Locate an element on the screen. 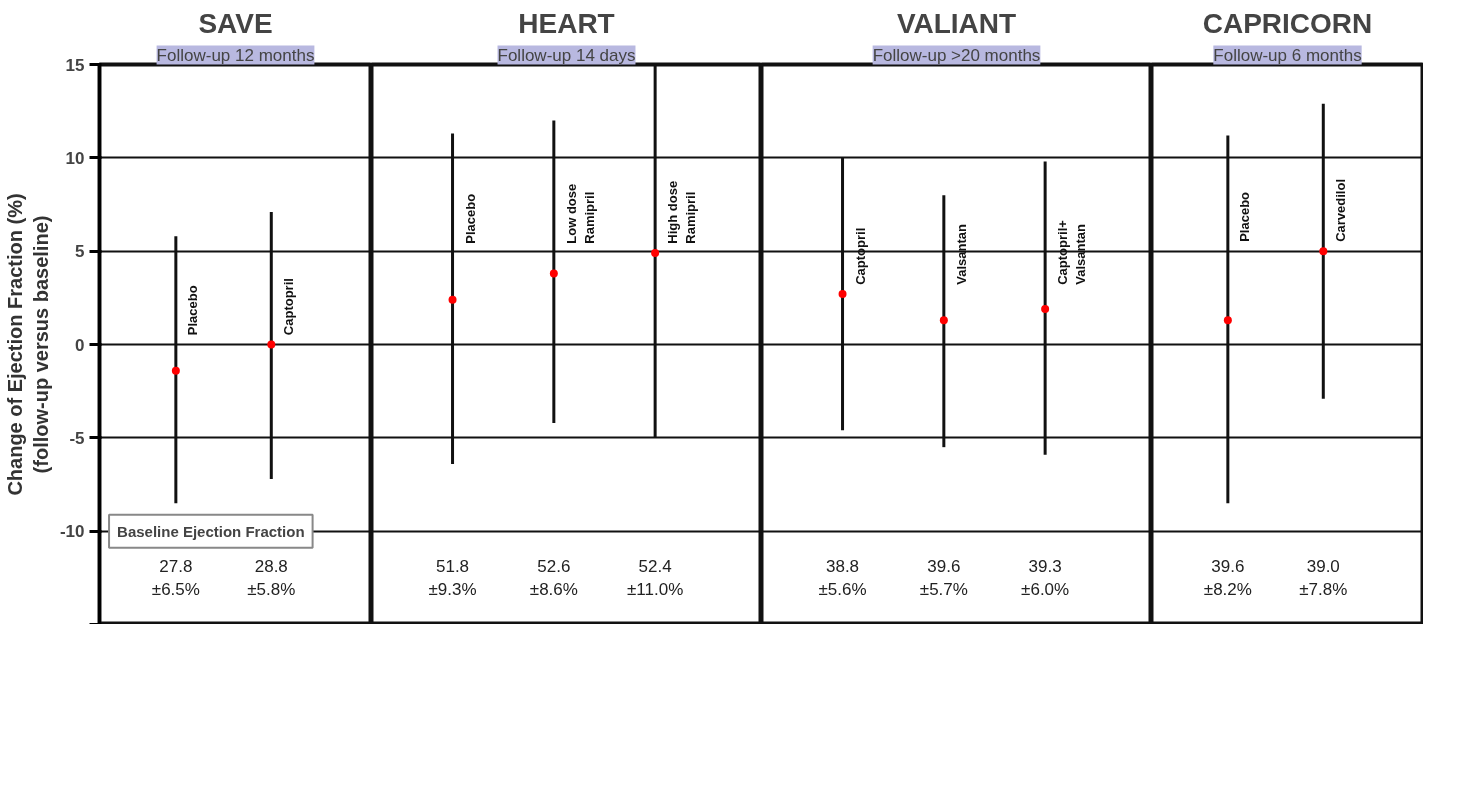 The height and width of the screenshot is (807, 1470). annotation: 39.6 ±5.7% is located at coordinates (943, 577).